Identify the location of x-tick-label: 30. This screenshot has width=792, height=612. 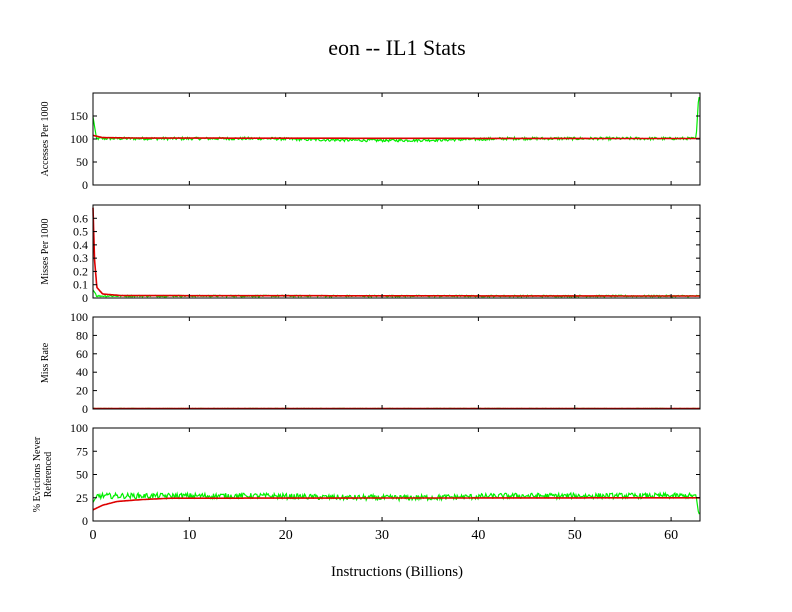
(382, 535).